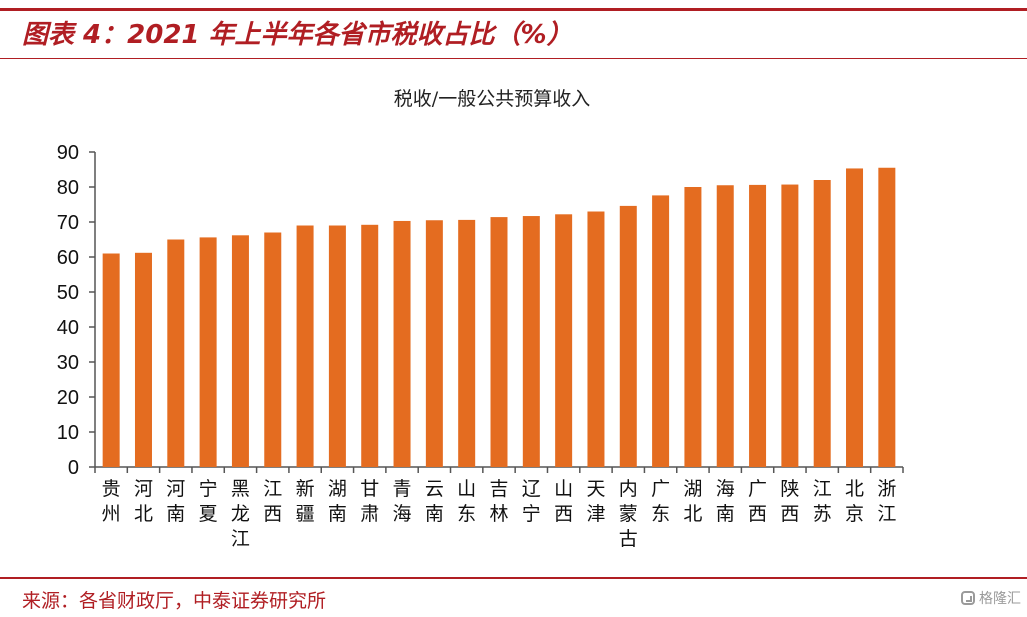 This screenshot has height=617, width=1027. Describe the element at coordinates (513, 9) in the screenshot. I see `top-rule` at that location.